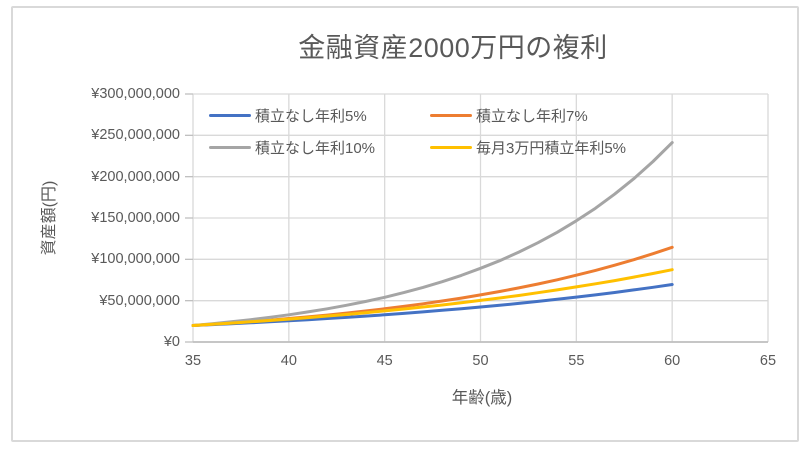 The height and width of the screenshot is (456, 805). I want to click on x-tick-label: 50, so click(480, 361).